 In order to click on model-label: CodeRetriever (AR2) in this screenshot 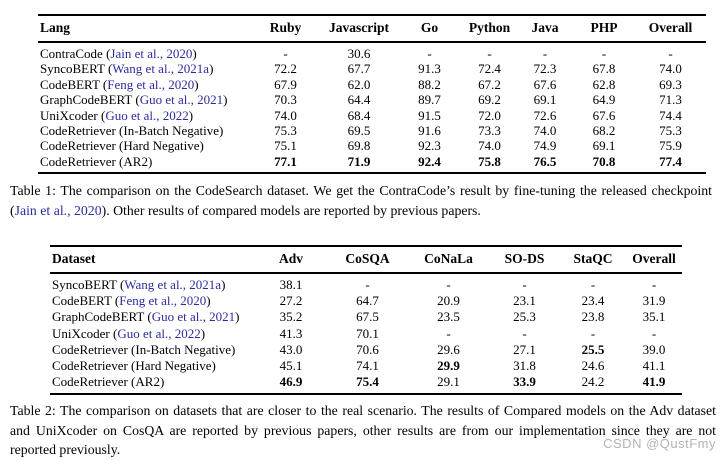, I will do `click(144, 163)`.